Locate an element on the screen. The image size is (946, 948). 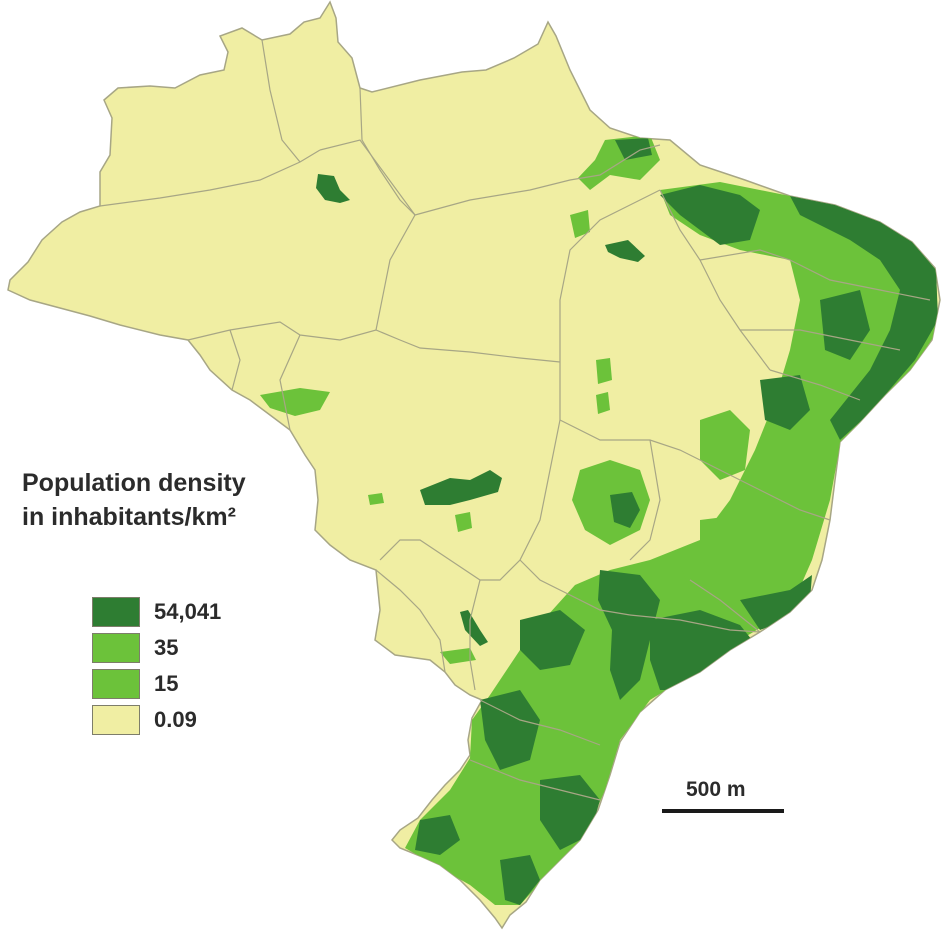
legend-item: 15 is located at coordinates (156, 684).